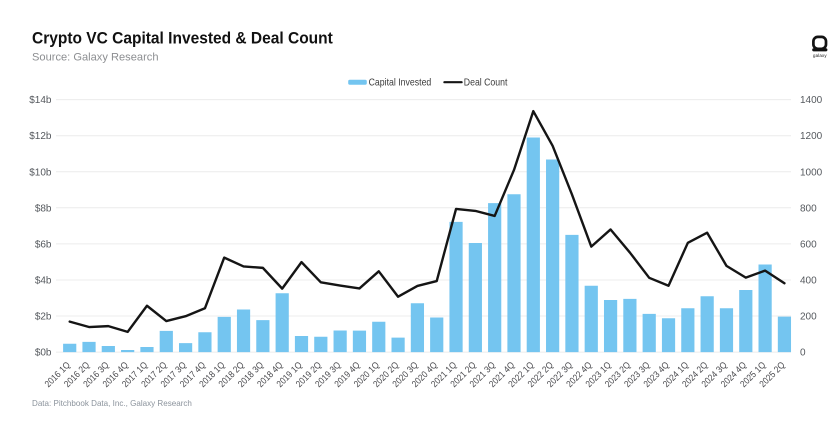 The height and width of the screenshot is (423, 838). I want to click on svg-text: 1000, so click(811, 172).